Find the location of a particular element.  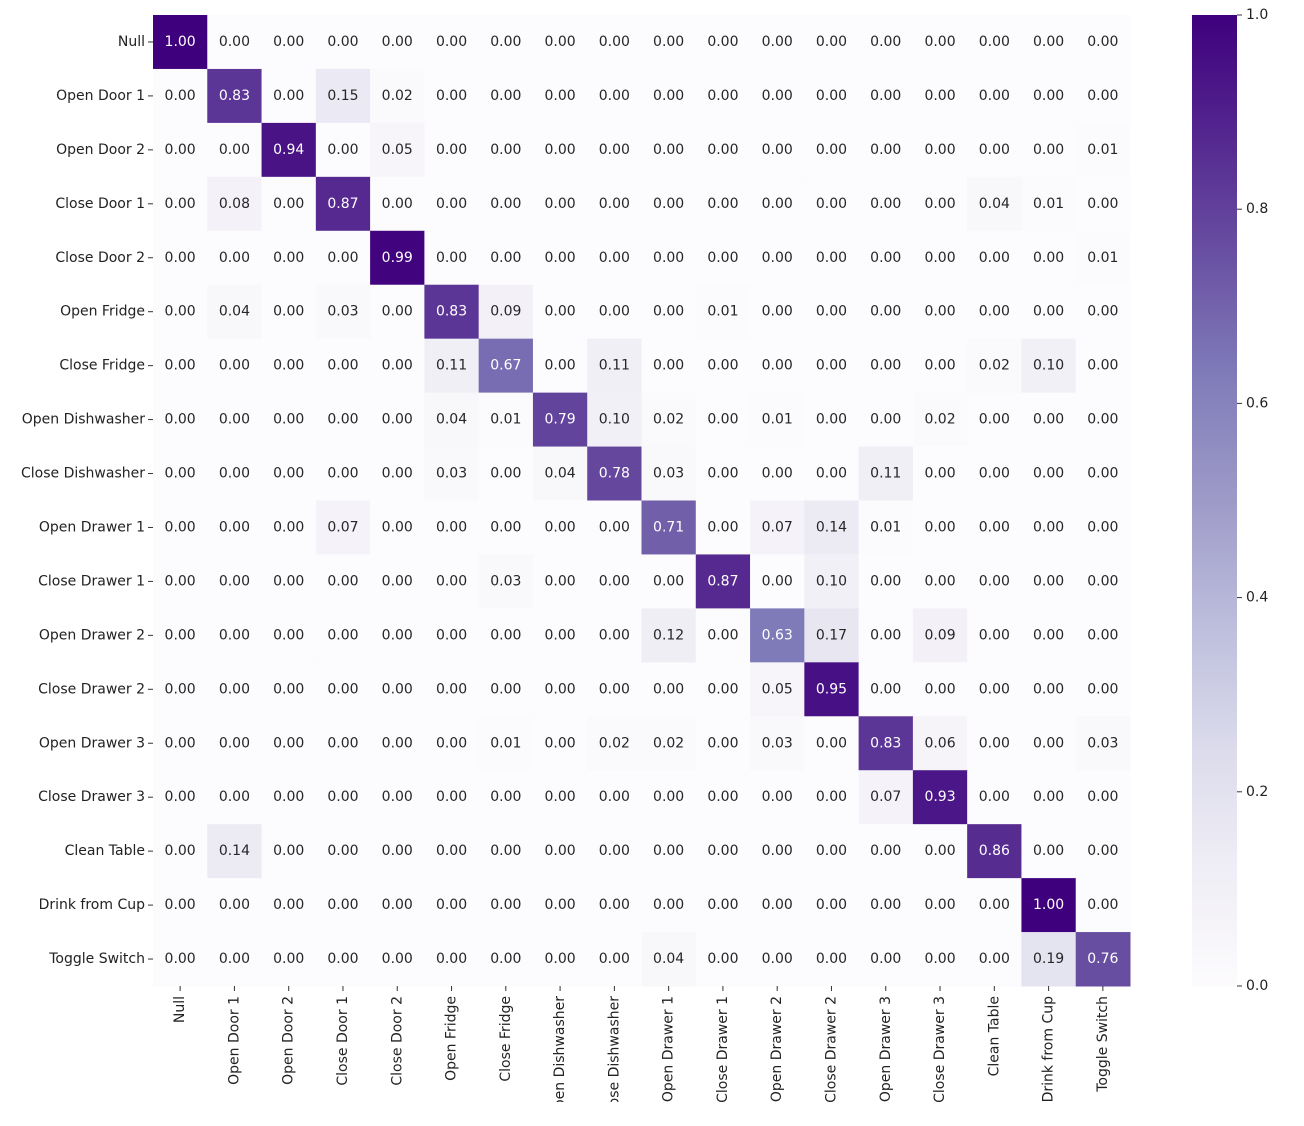

cell-label: 0.99 is located at coordinates (397, 258).